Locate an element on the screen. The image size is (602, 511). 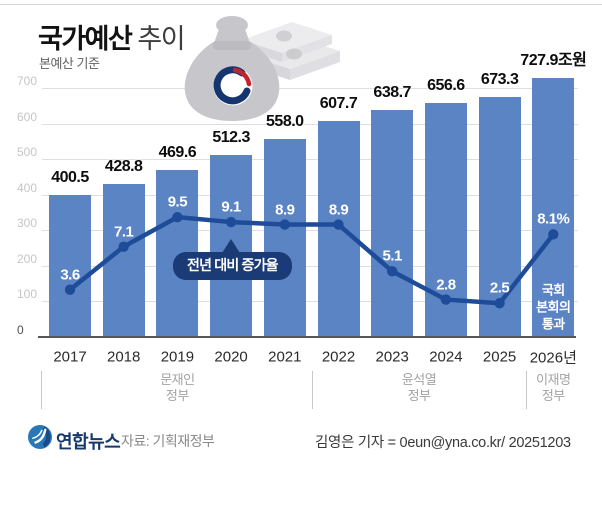
x-axis-label: 2019 is located at coordinates (177, 357).